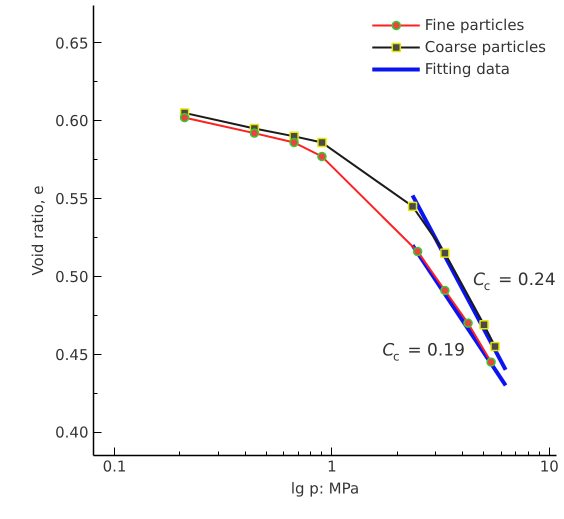  I want to click on x-tick-label: 1, so click(332, 467).